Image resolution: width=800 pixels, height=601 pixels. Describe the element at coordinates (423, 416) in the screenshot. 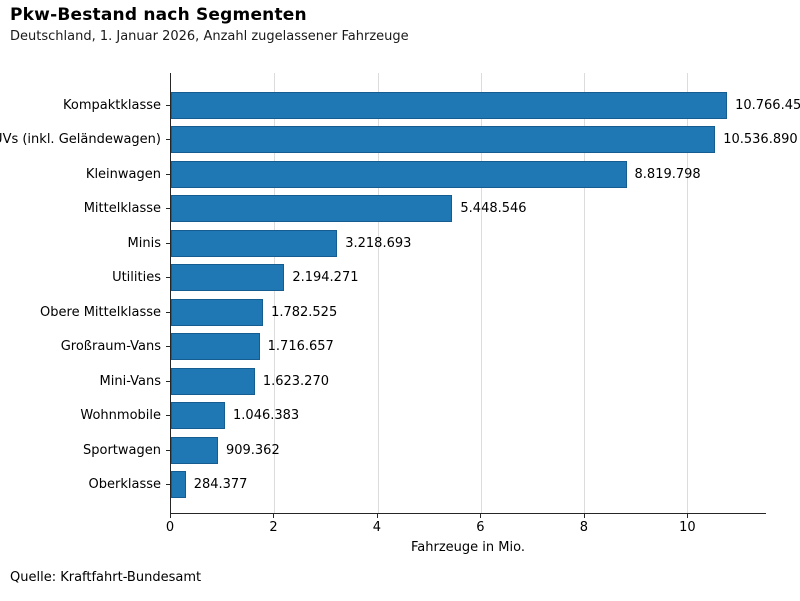

I see `bar-row: Wohnmobile 1.046.383` at that location.